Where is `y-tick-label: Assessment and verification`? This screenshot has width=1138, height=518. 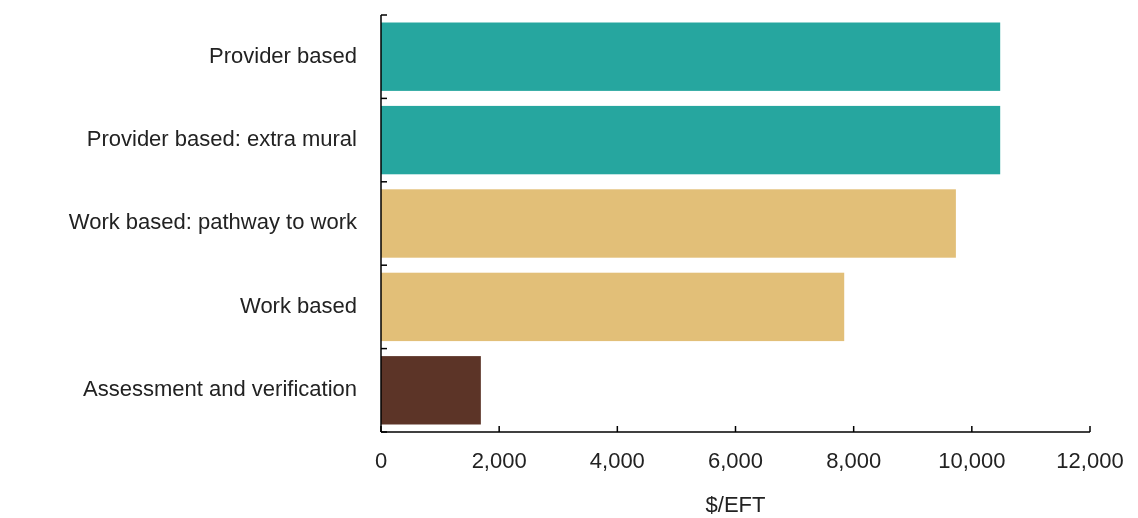
y-tick-label: Assessment and verification is located at coordinates (220, 389).